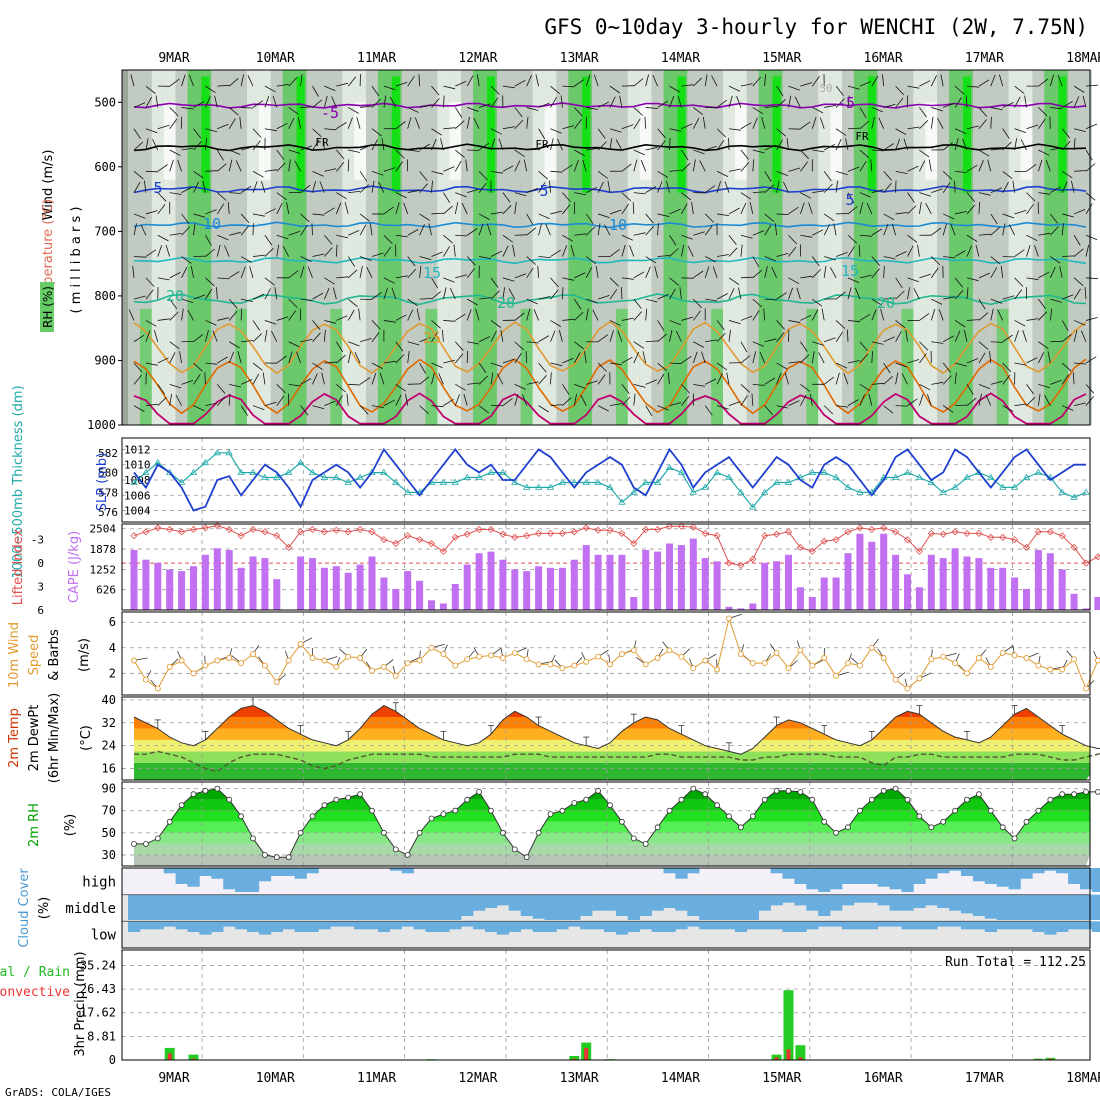 The height and width of the screenshot is (1100, 1100). Describe the element at coordinates (14, 655) in the screenshot. I see `ylabel-wind10: 10m Wind` at that location.